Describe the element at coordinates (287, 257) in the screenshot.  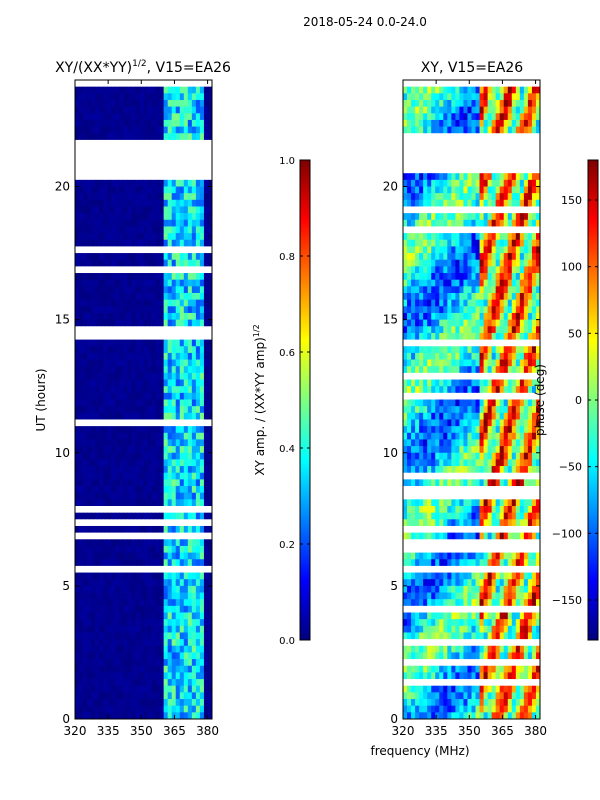
I see `colorbar-tick-label: 0.8` at that location.